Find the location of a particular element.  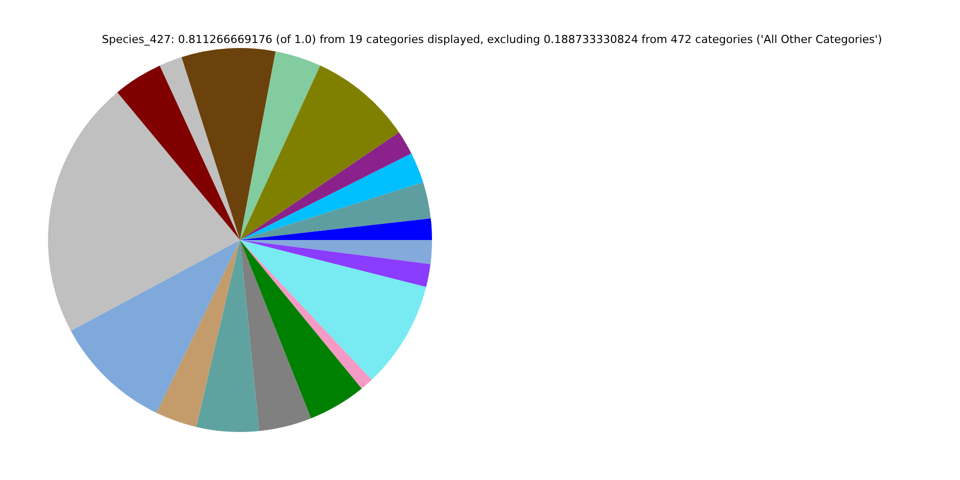

text: Species_427: 0.811266669176 (of 1.0) from 19 categories displayed, excluding 0.188733330824 from 472 categories ('All Other Categories') is located at coordinates (492, 39).